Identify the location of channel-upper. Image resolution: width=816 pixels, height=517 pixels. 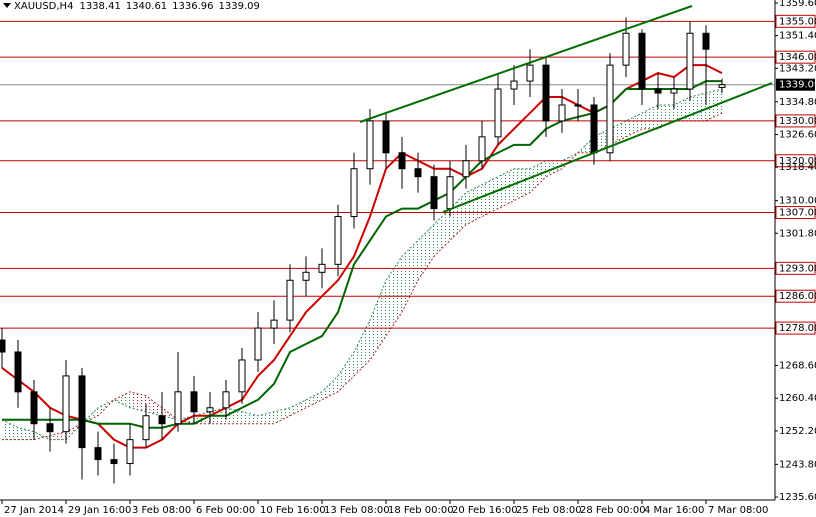
(526, 64).